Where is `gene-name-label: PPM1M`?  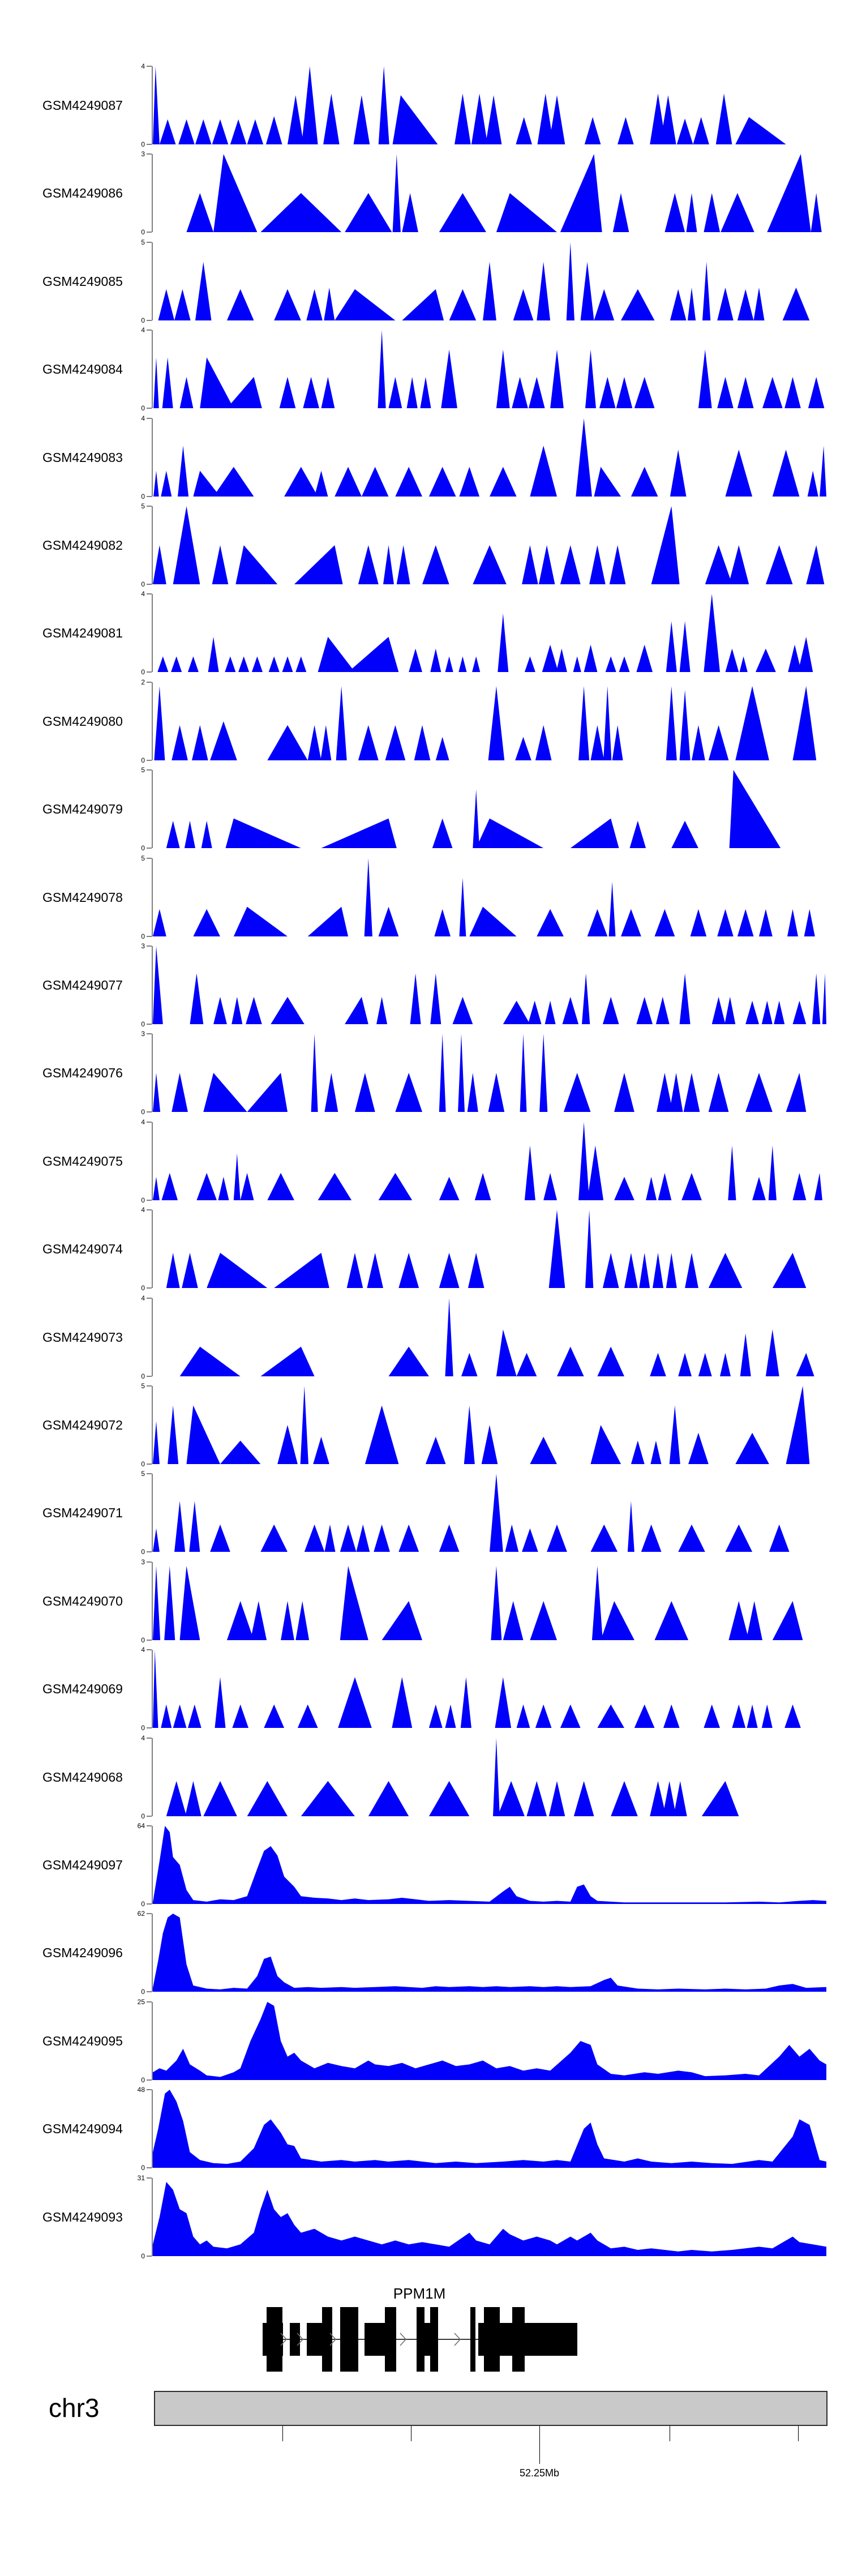 gene-name-label: PPM1M is located at coordinates (419, 2293).